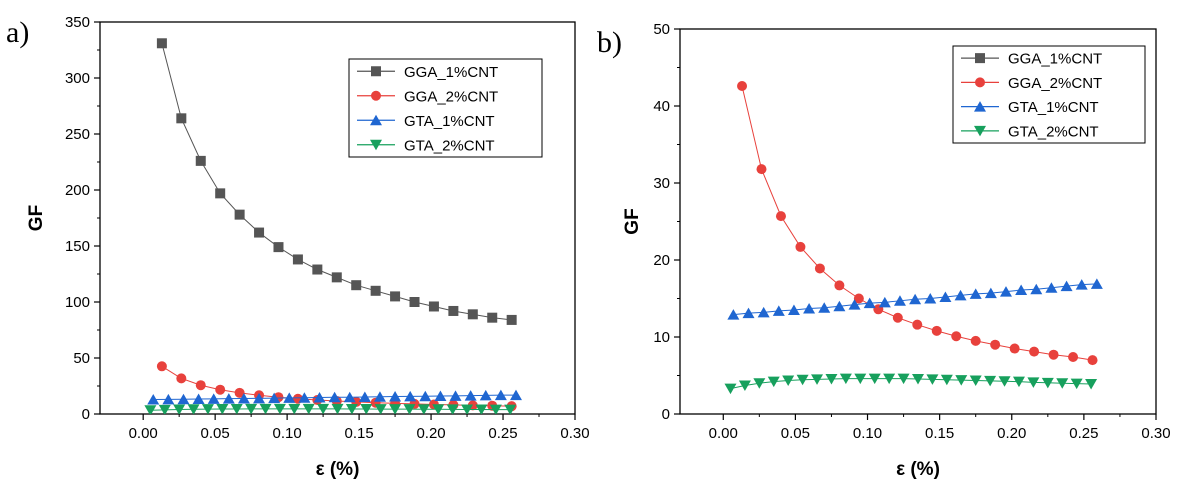  I want to click on y-tick-label: 150, so click(77, 246).